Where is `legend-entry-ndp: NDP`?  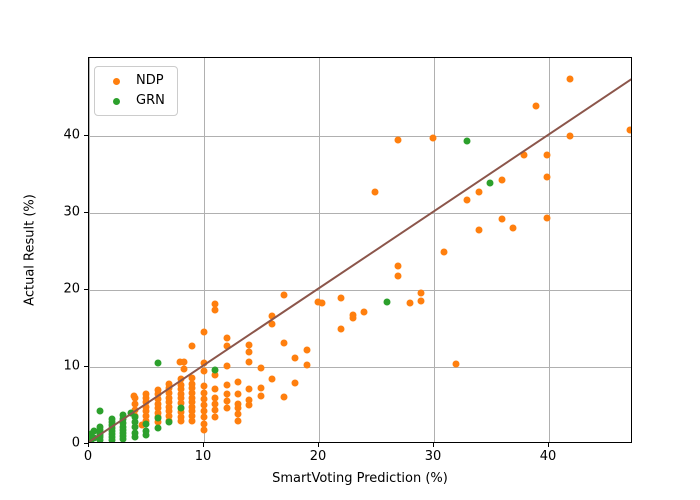
legend-entry-ndp: NDP is located at coordinates (135, 81).